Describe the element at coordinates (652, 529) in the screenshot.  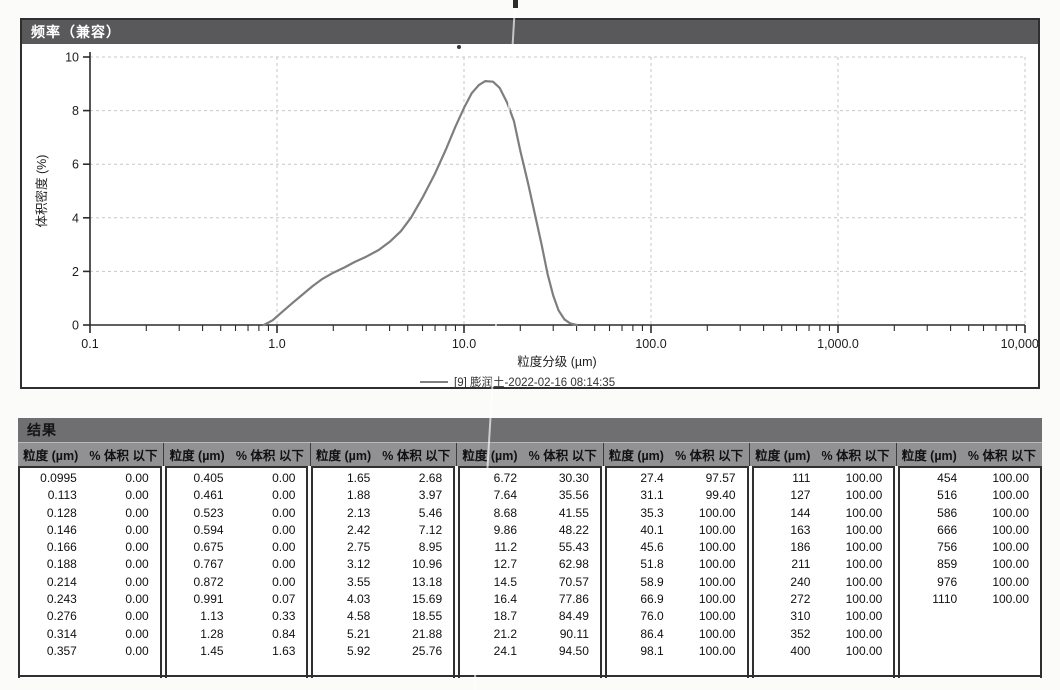
I see `size-value: 40.1` at that location.